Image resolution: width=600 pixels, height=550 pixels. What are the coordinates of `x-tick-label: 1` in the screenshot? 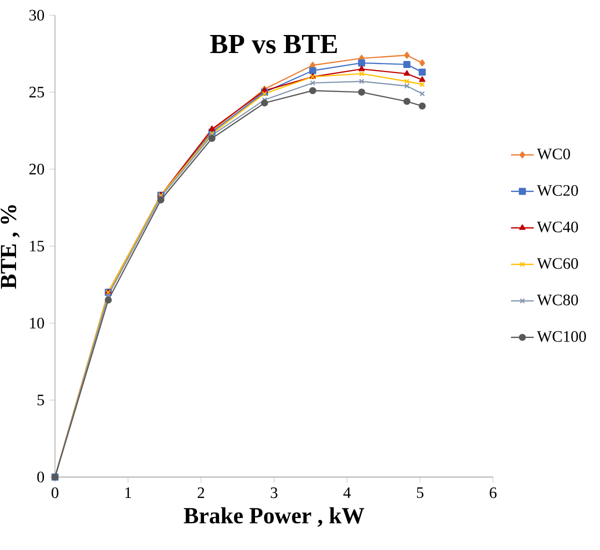 It's located at (128, 492).